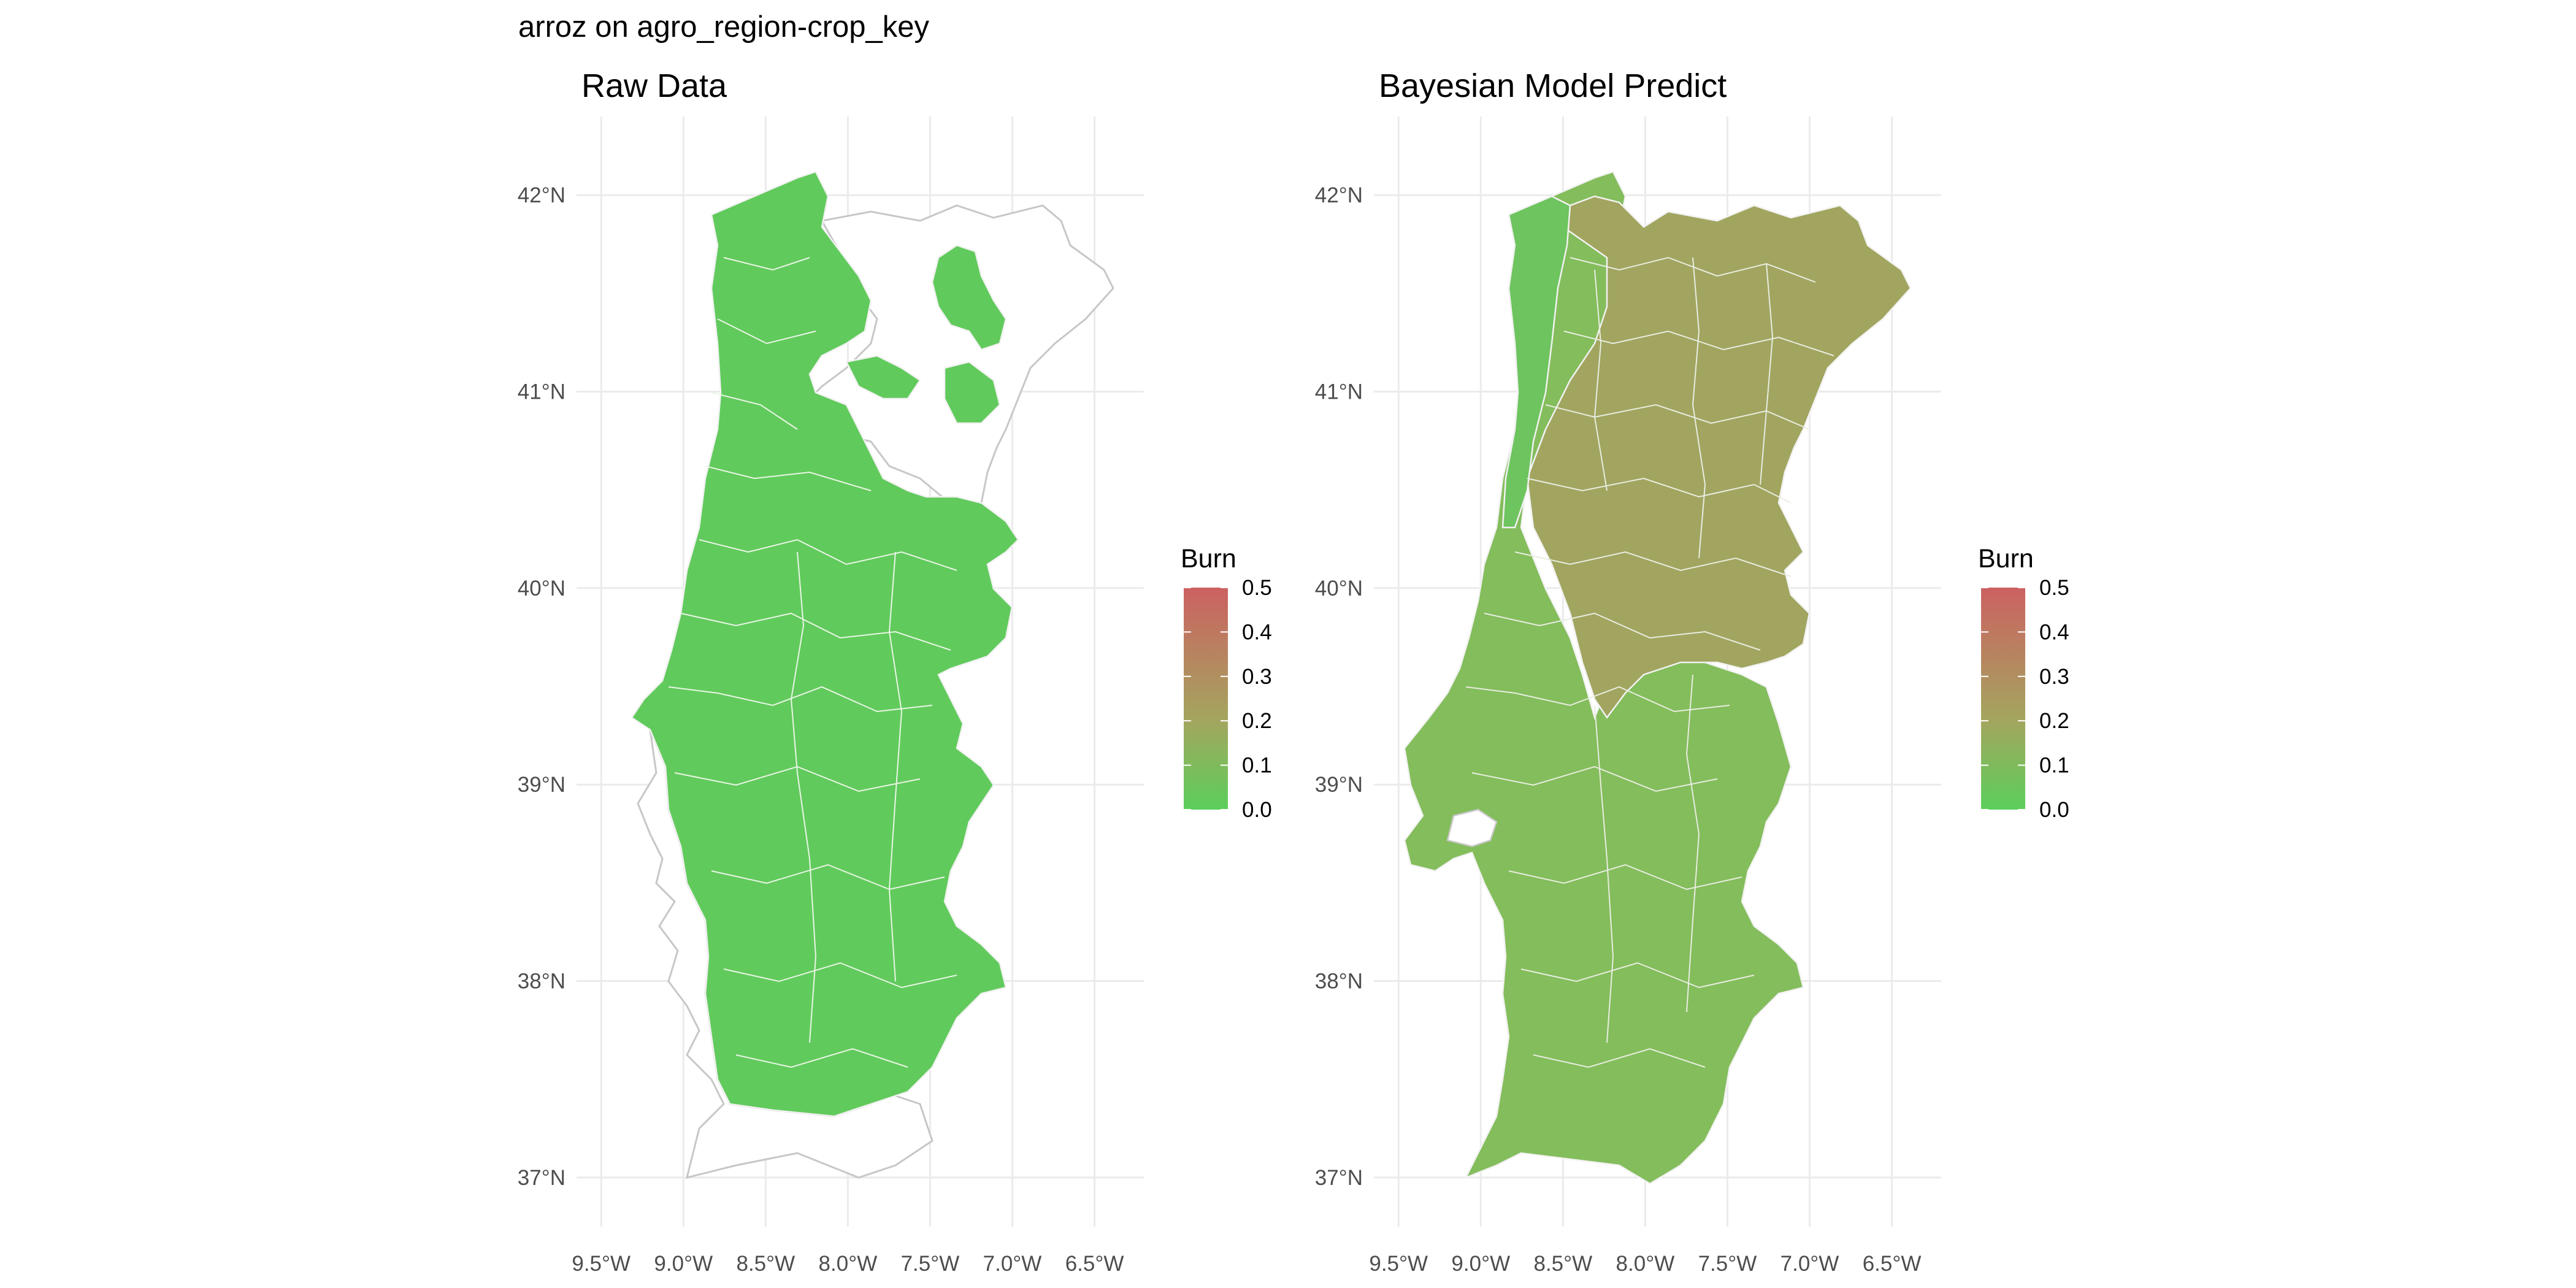  I want to click on region-boundaries-bayes, so click(1649, 662).